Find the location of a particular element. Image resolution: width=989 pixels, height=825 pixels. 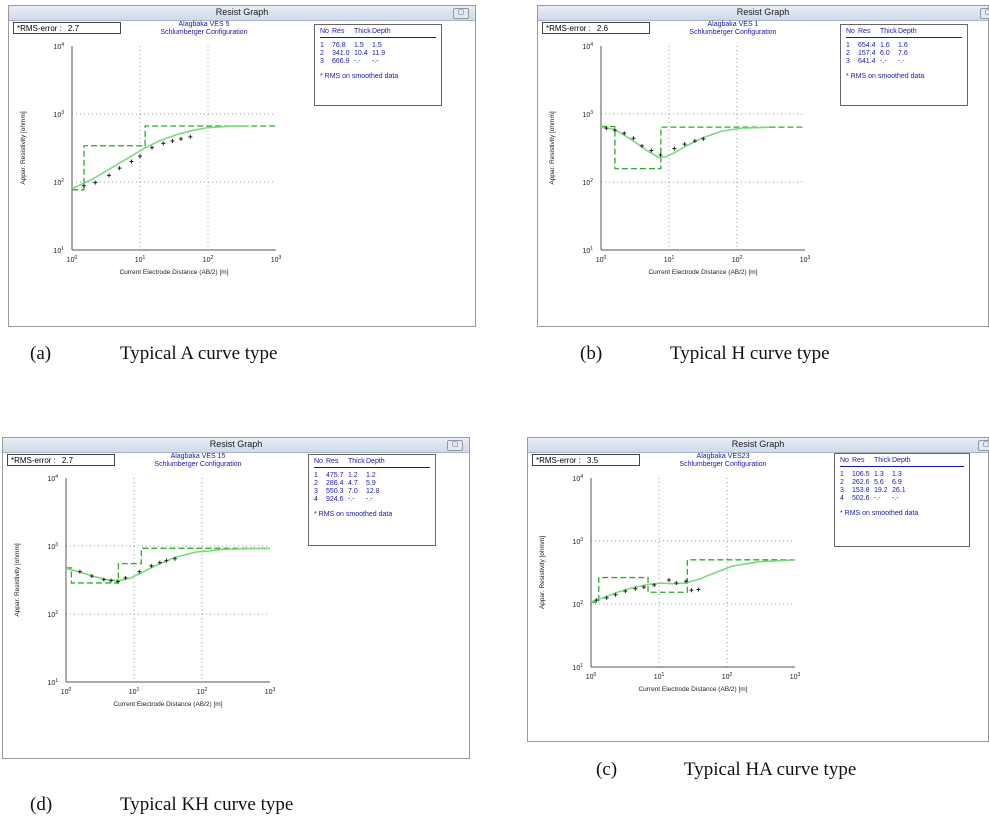

legend-cell: 550.3 is located at coordinates (335, 491).